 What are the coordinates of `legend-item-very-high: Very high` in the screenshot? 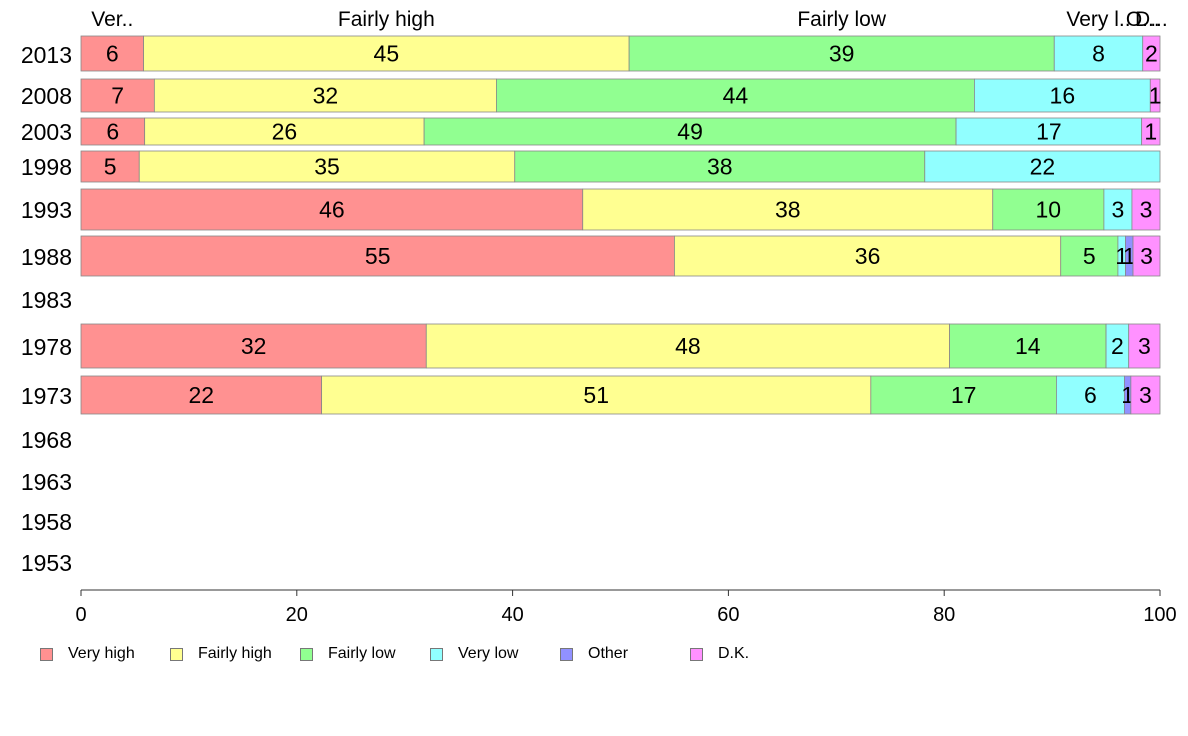 It's located at (87, 654).